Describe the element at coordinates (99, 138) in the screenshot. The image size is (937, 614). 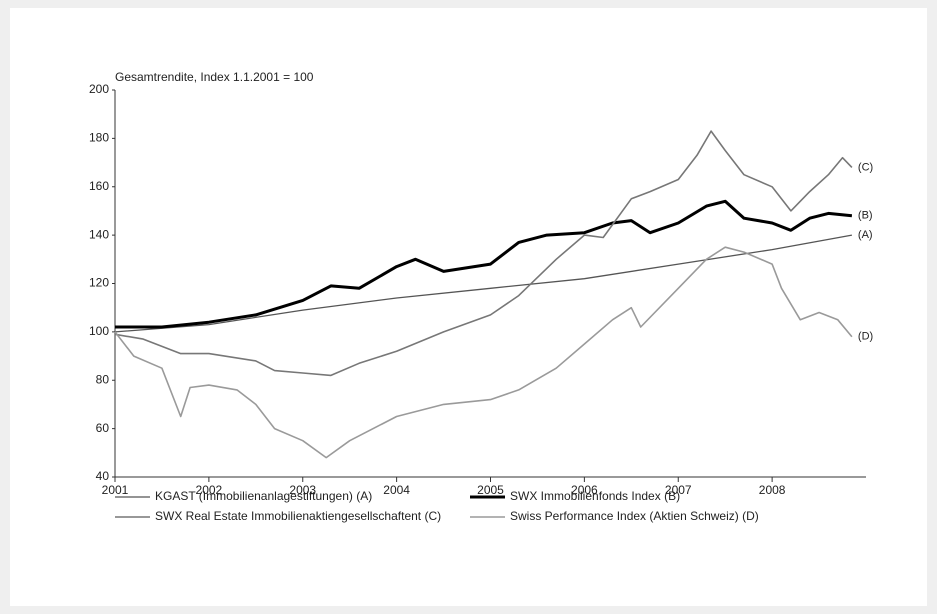
I see `y-tick-label: 180` at that location.